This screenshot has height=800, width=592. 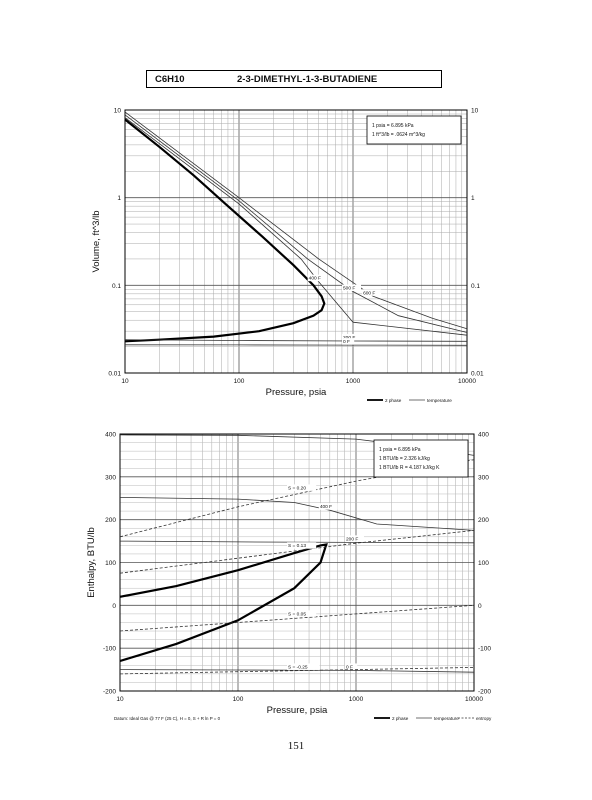 What do you see at coordinates (110, 563) in the screenshot?
I see `chart2-y-tick-label-left: 100` at bounding box center [110, 563].